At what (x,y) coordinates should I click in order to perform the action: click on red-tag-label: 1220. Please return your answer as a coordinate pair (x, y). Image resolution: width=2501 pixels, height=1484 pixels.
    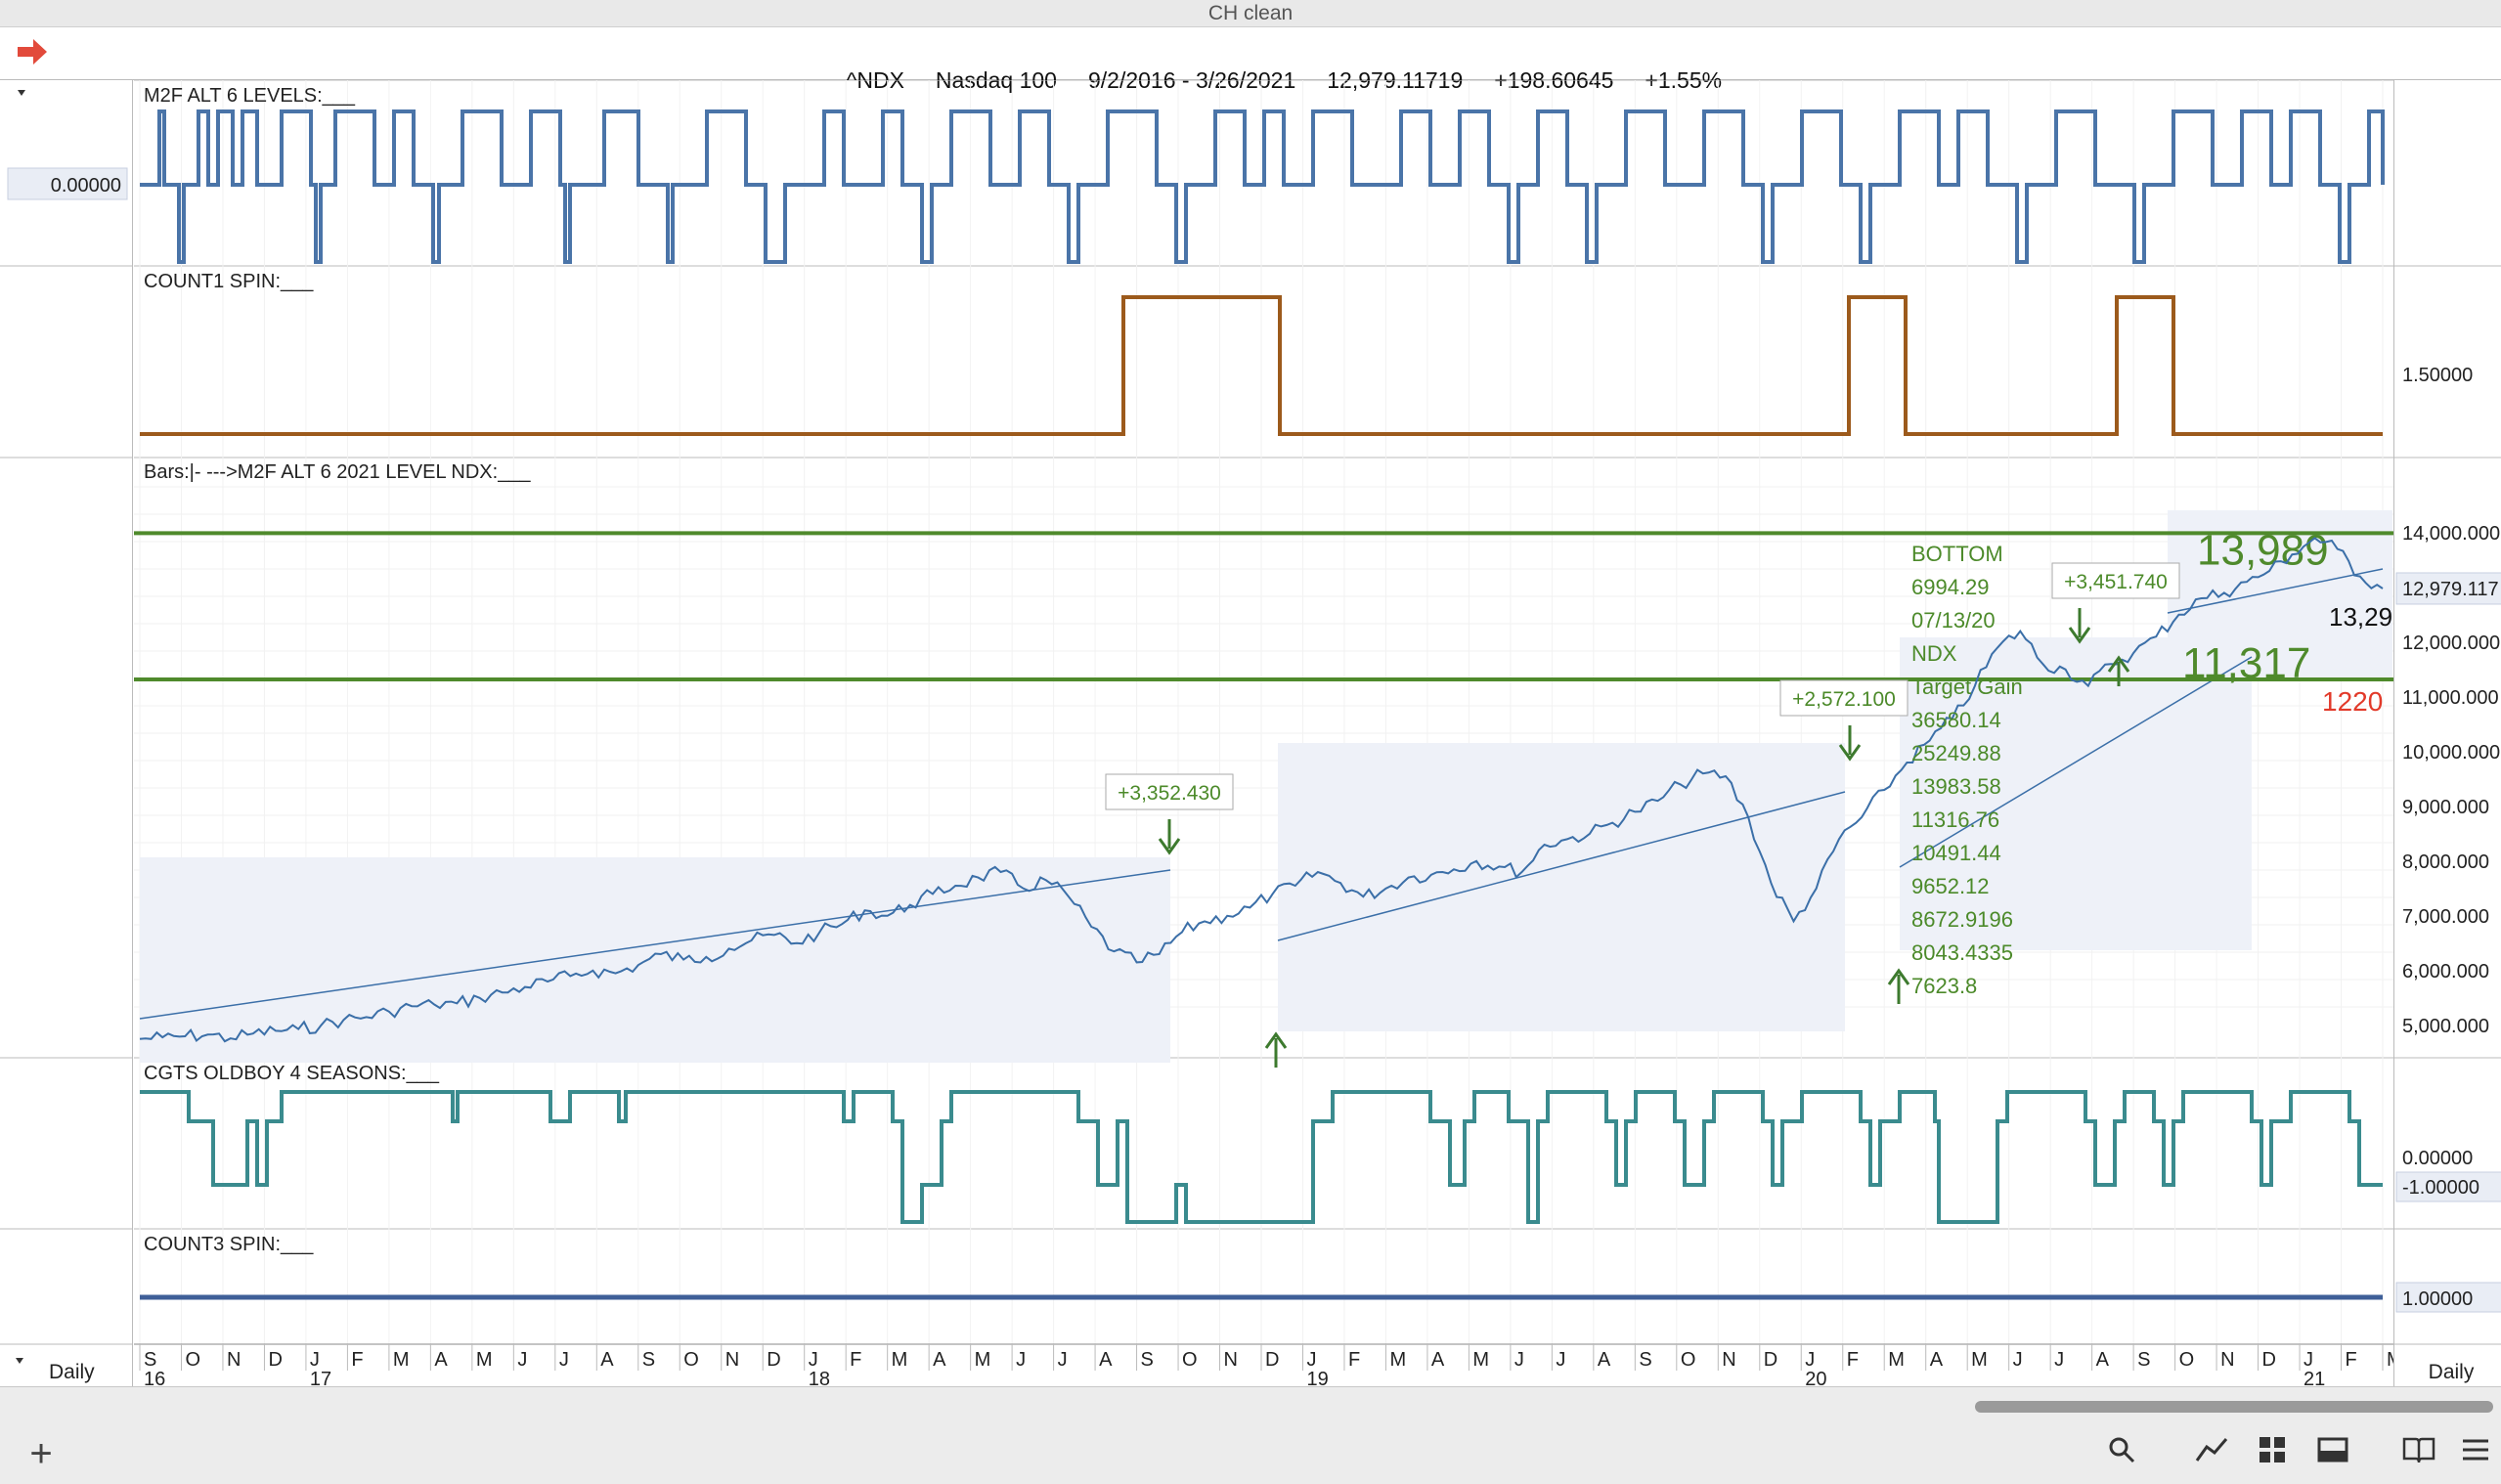
    Looking at the image, I should click on (2352, 701).